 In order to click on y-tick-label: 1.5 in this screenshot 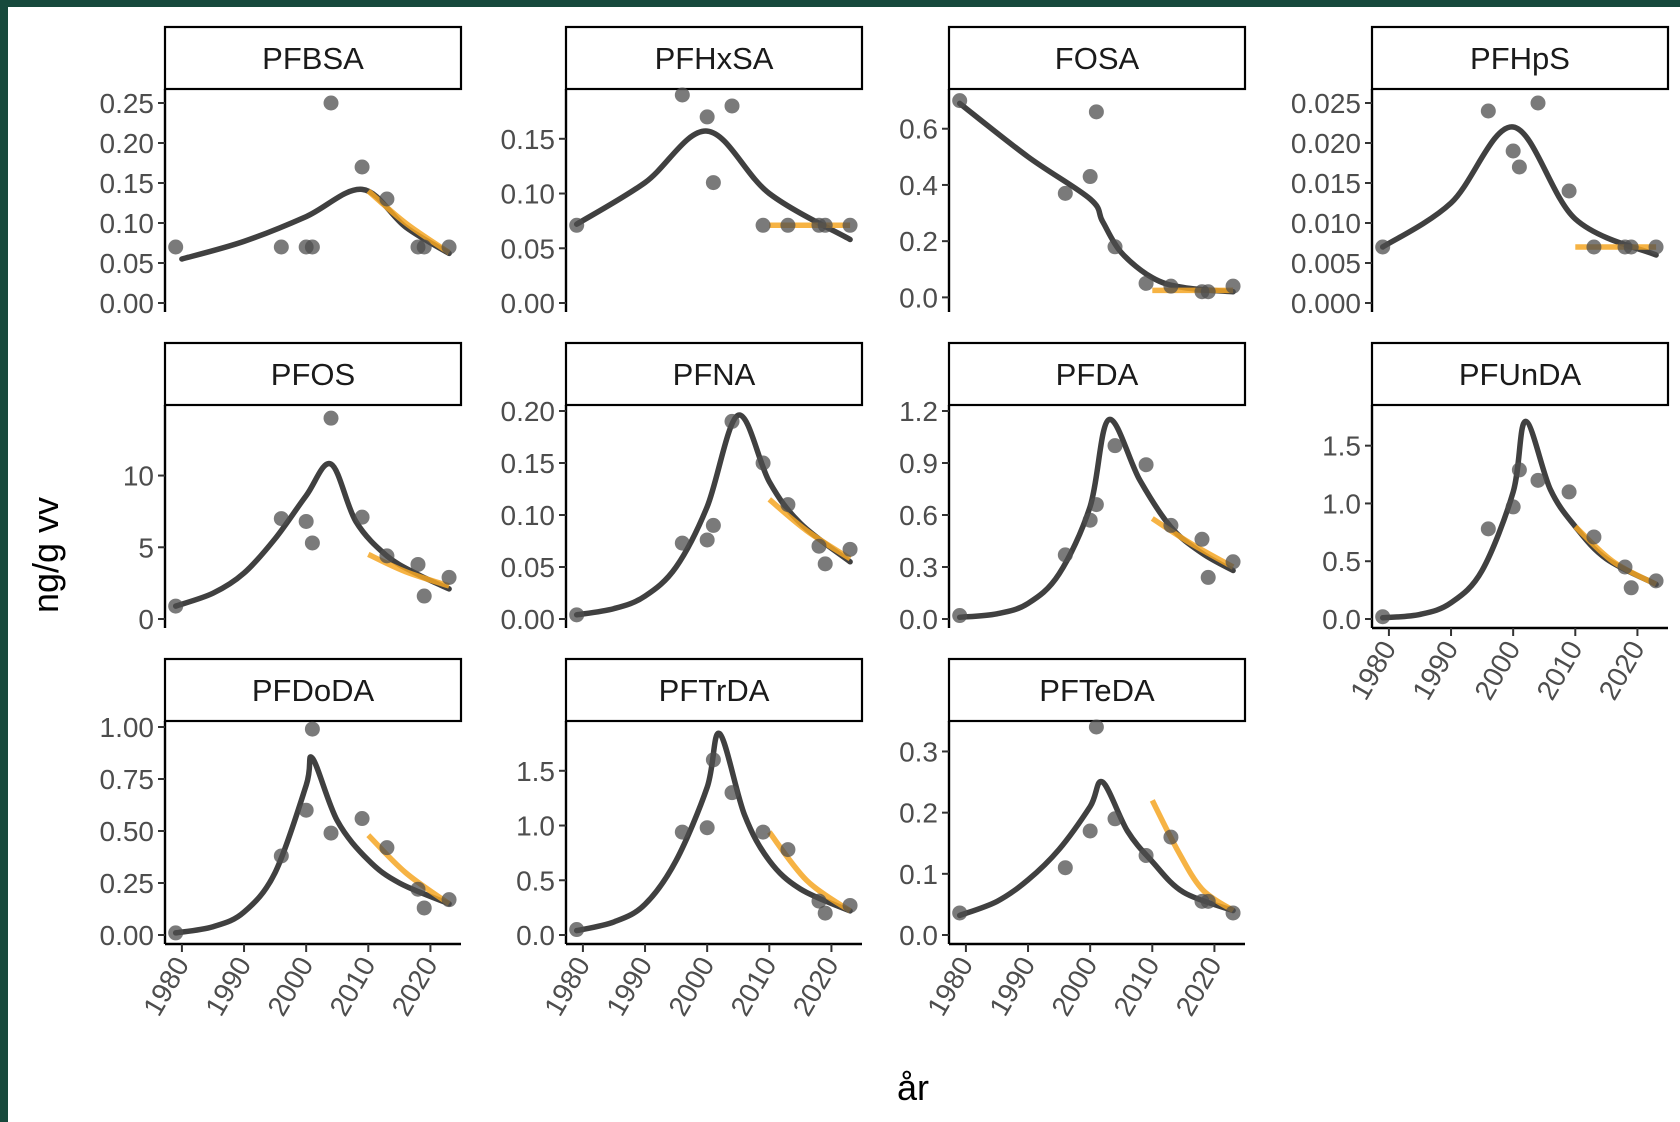, I will do `click(535, 771)`.